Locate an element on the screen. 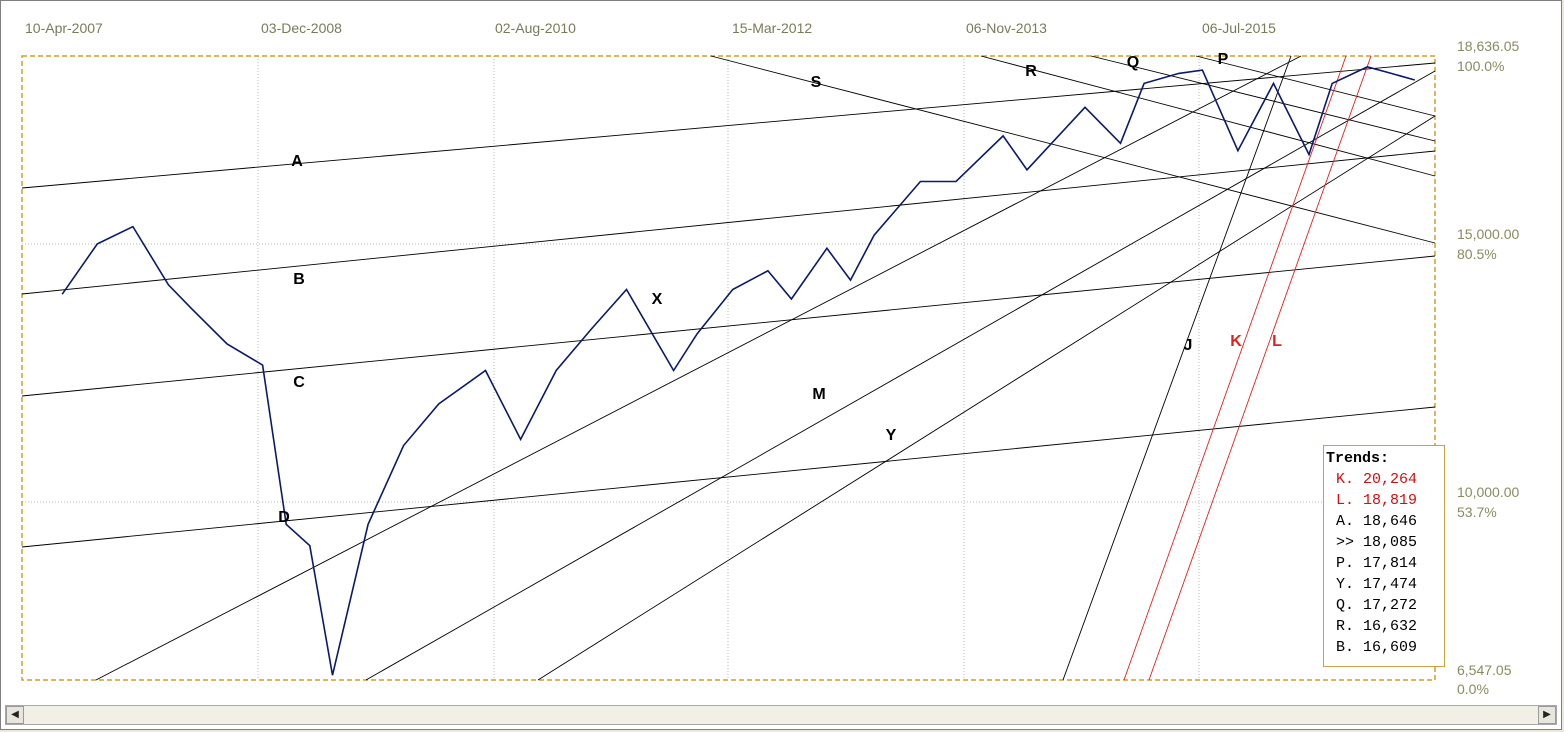 The width and height of the screenshot is (1564, 732). trends-row: K. 20,264 is located at coordinates (1385, 479).